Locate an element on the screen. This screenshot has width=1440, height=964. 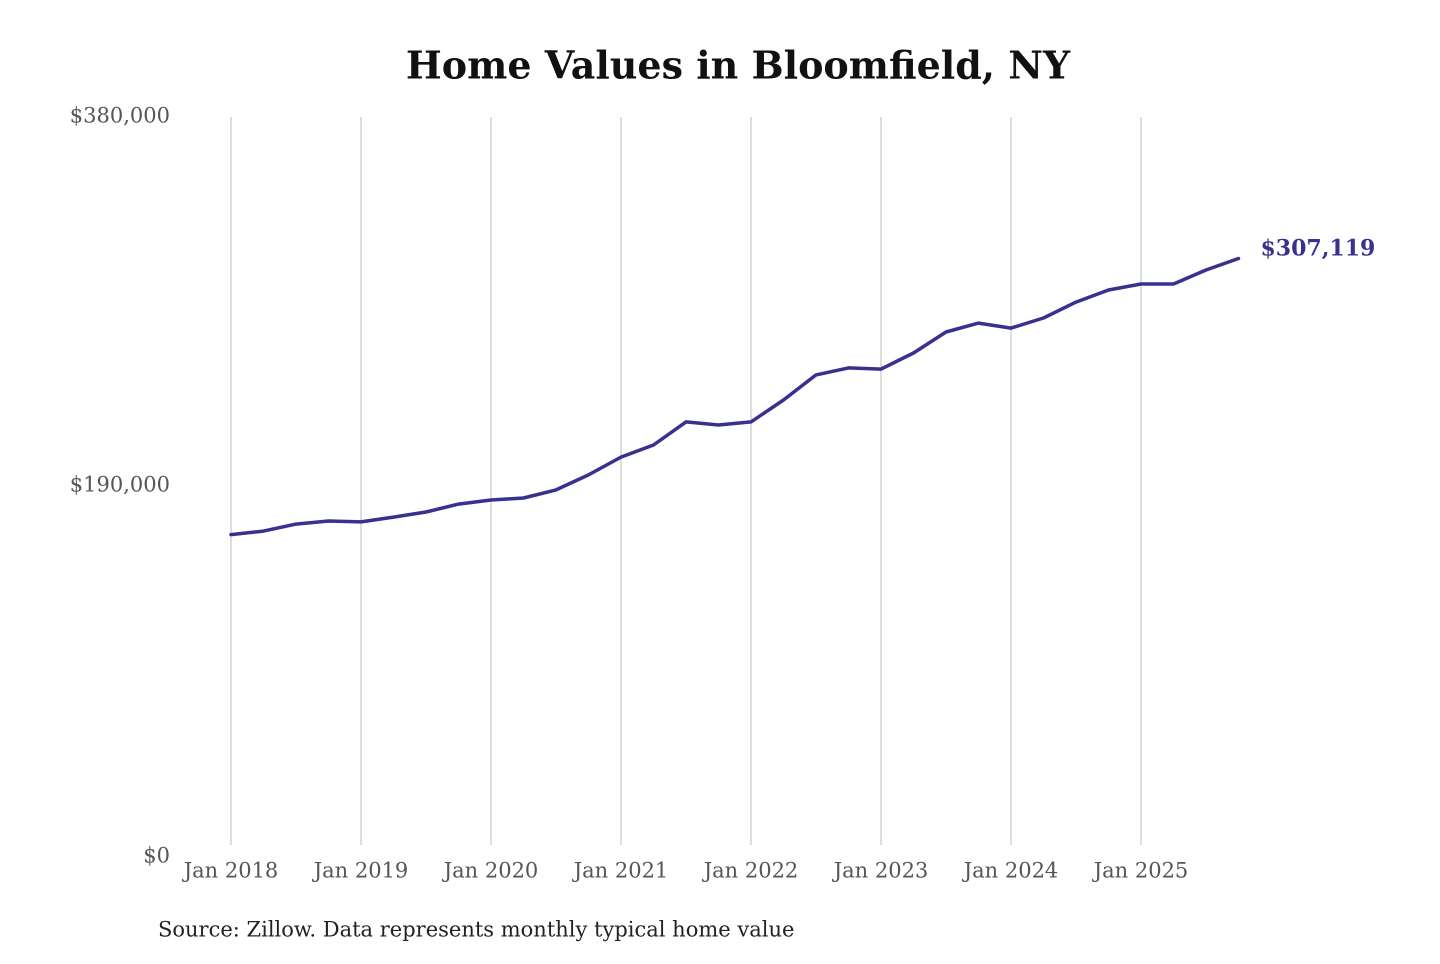
x-tick-label: Jan 2024 is located at coordinates (1010, 871).